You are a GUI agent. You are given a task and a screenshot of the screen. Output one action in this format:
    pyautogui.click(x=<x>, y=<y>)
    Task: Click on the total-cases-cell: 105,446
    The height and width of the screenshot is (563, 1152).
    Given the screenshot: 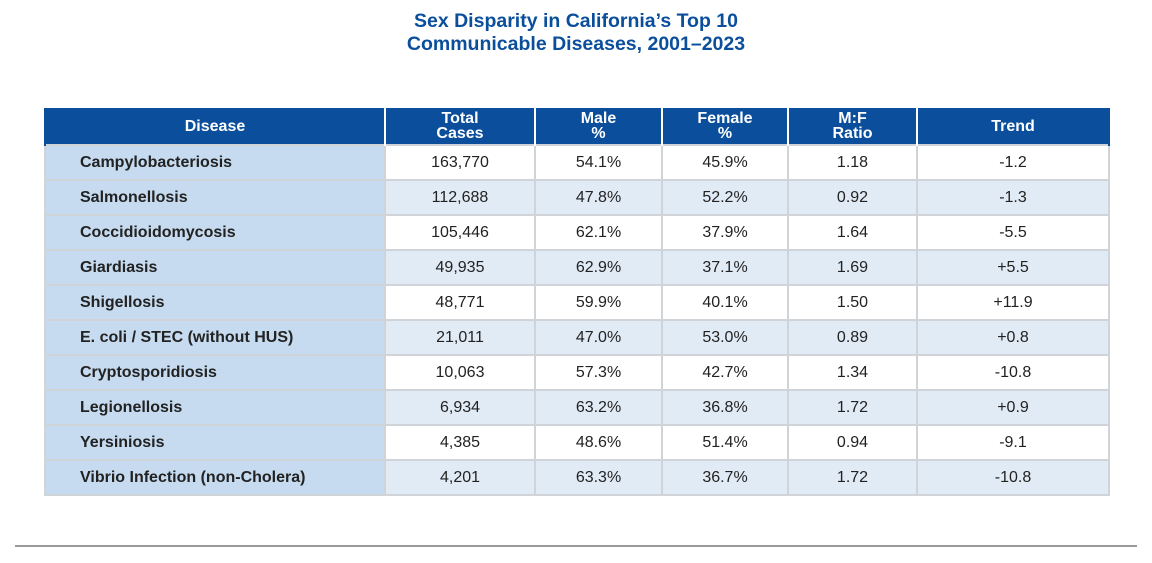 What is the action you would take?
    pyautogui.click(x=460, y=232)
    